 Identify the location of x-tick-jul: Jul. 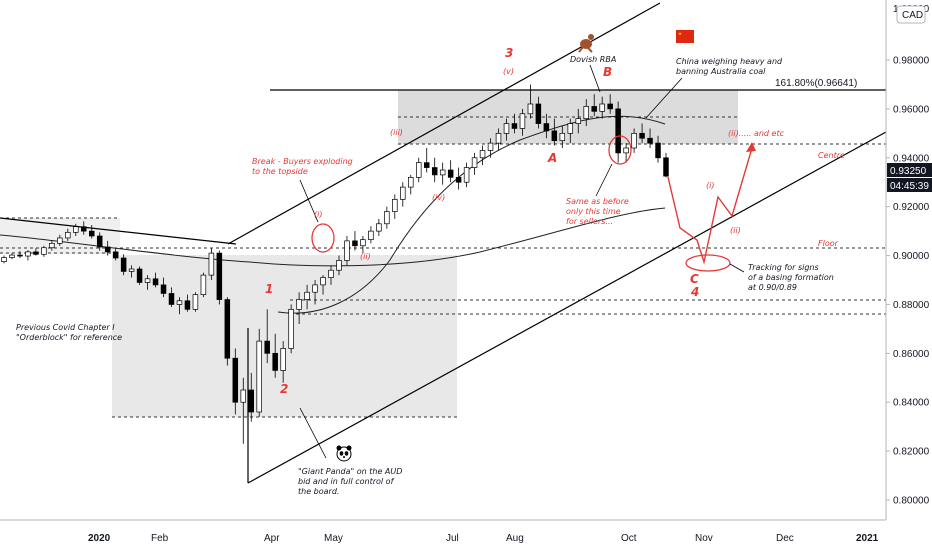
(452, 538).